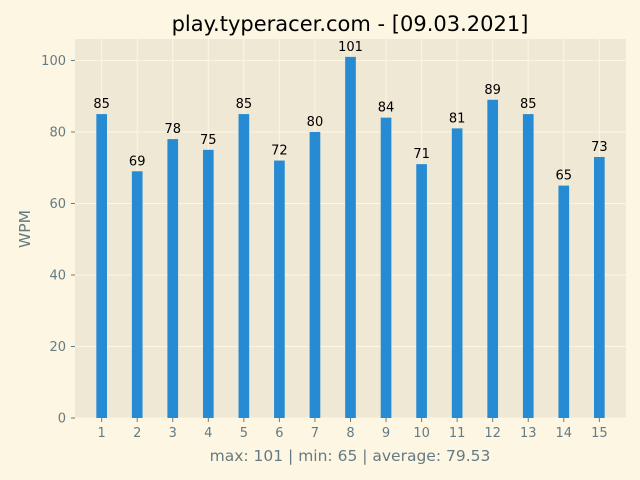  What do you see at coordinates (315, 122) in the screenshot?
I see `bar-value-label: 80` at bounding box center [315, 122].